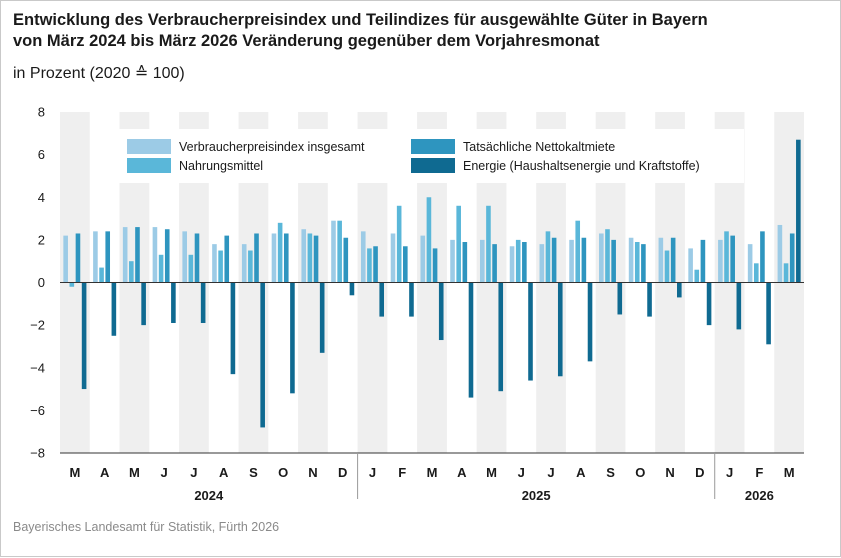  I want to click on chart-subtitle: in Prozent (2020 ≙ 100), so click(99, 73).